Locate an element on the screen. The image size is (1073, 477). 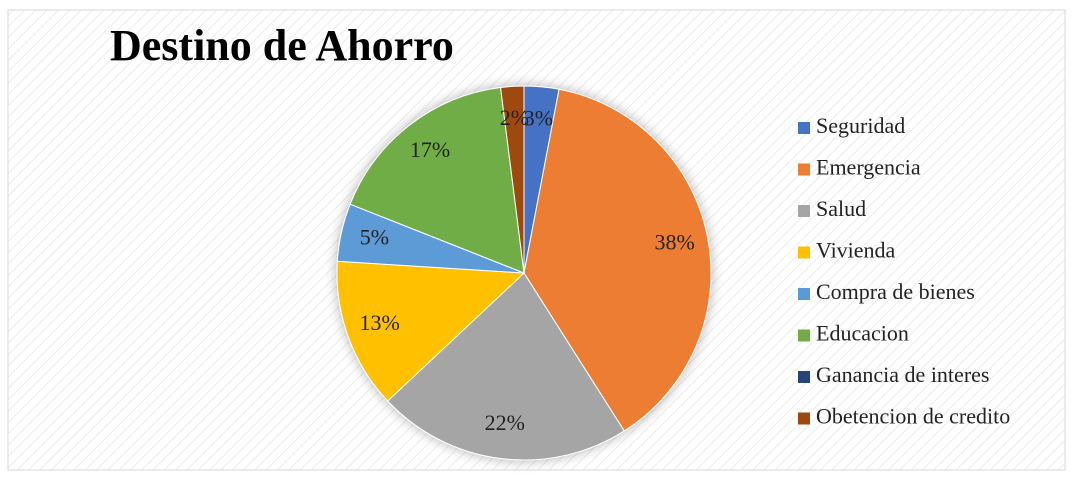
legend-label: Compra de bienes is located at coordinates (895, 291).